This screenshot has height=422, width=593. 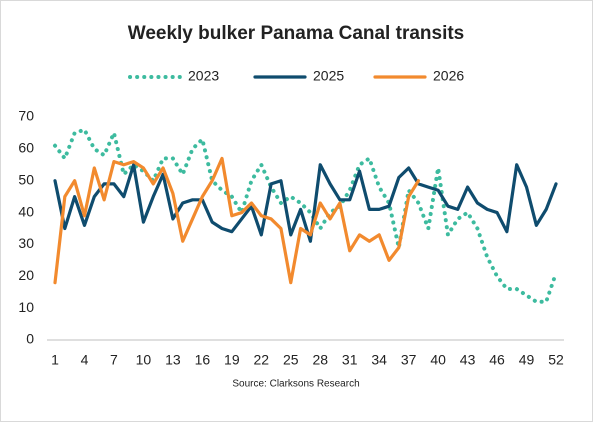 I want to click on x-tick-label: 7, so click(x=114, y=360).